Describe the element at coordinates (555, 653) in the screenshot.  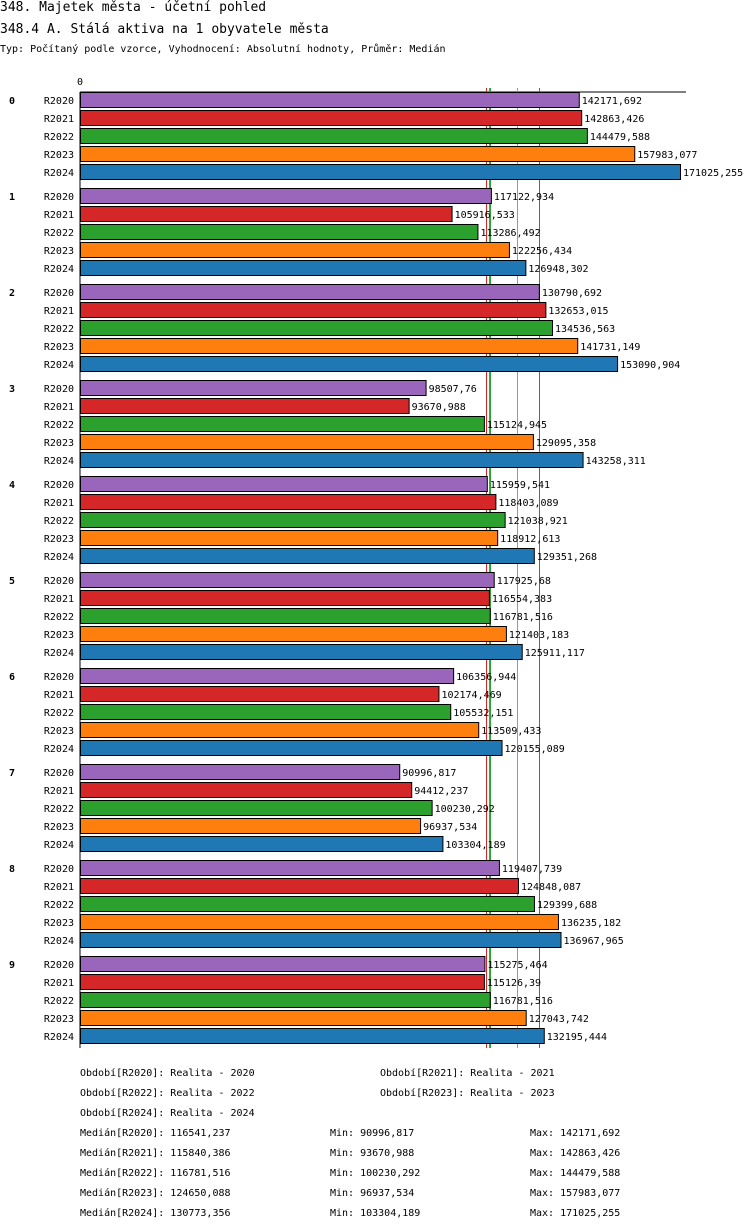
I see `data-label-5-r2024: 125911,117` at that location.